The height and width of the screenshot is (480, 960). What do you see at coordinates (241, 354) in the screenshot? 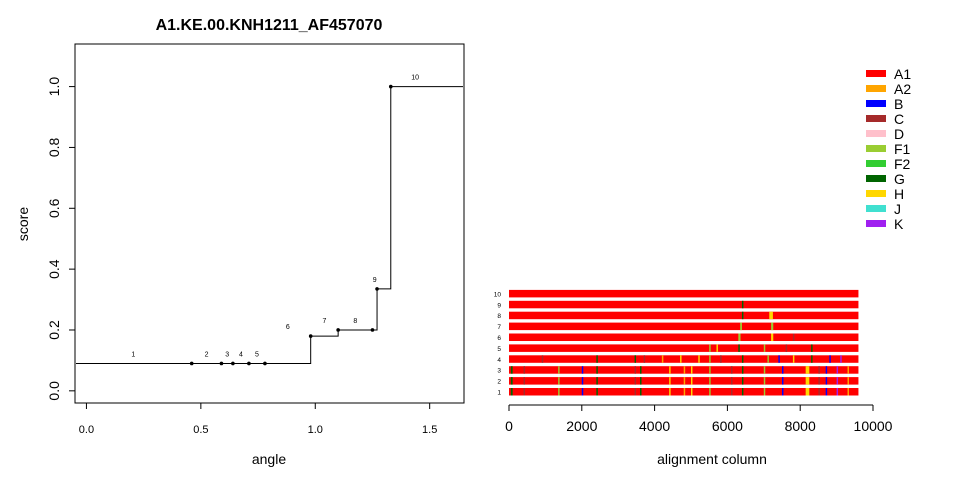
I see `score-point-label: 4` at bounding box center [241, 354].